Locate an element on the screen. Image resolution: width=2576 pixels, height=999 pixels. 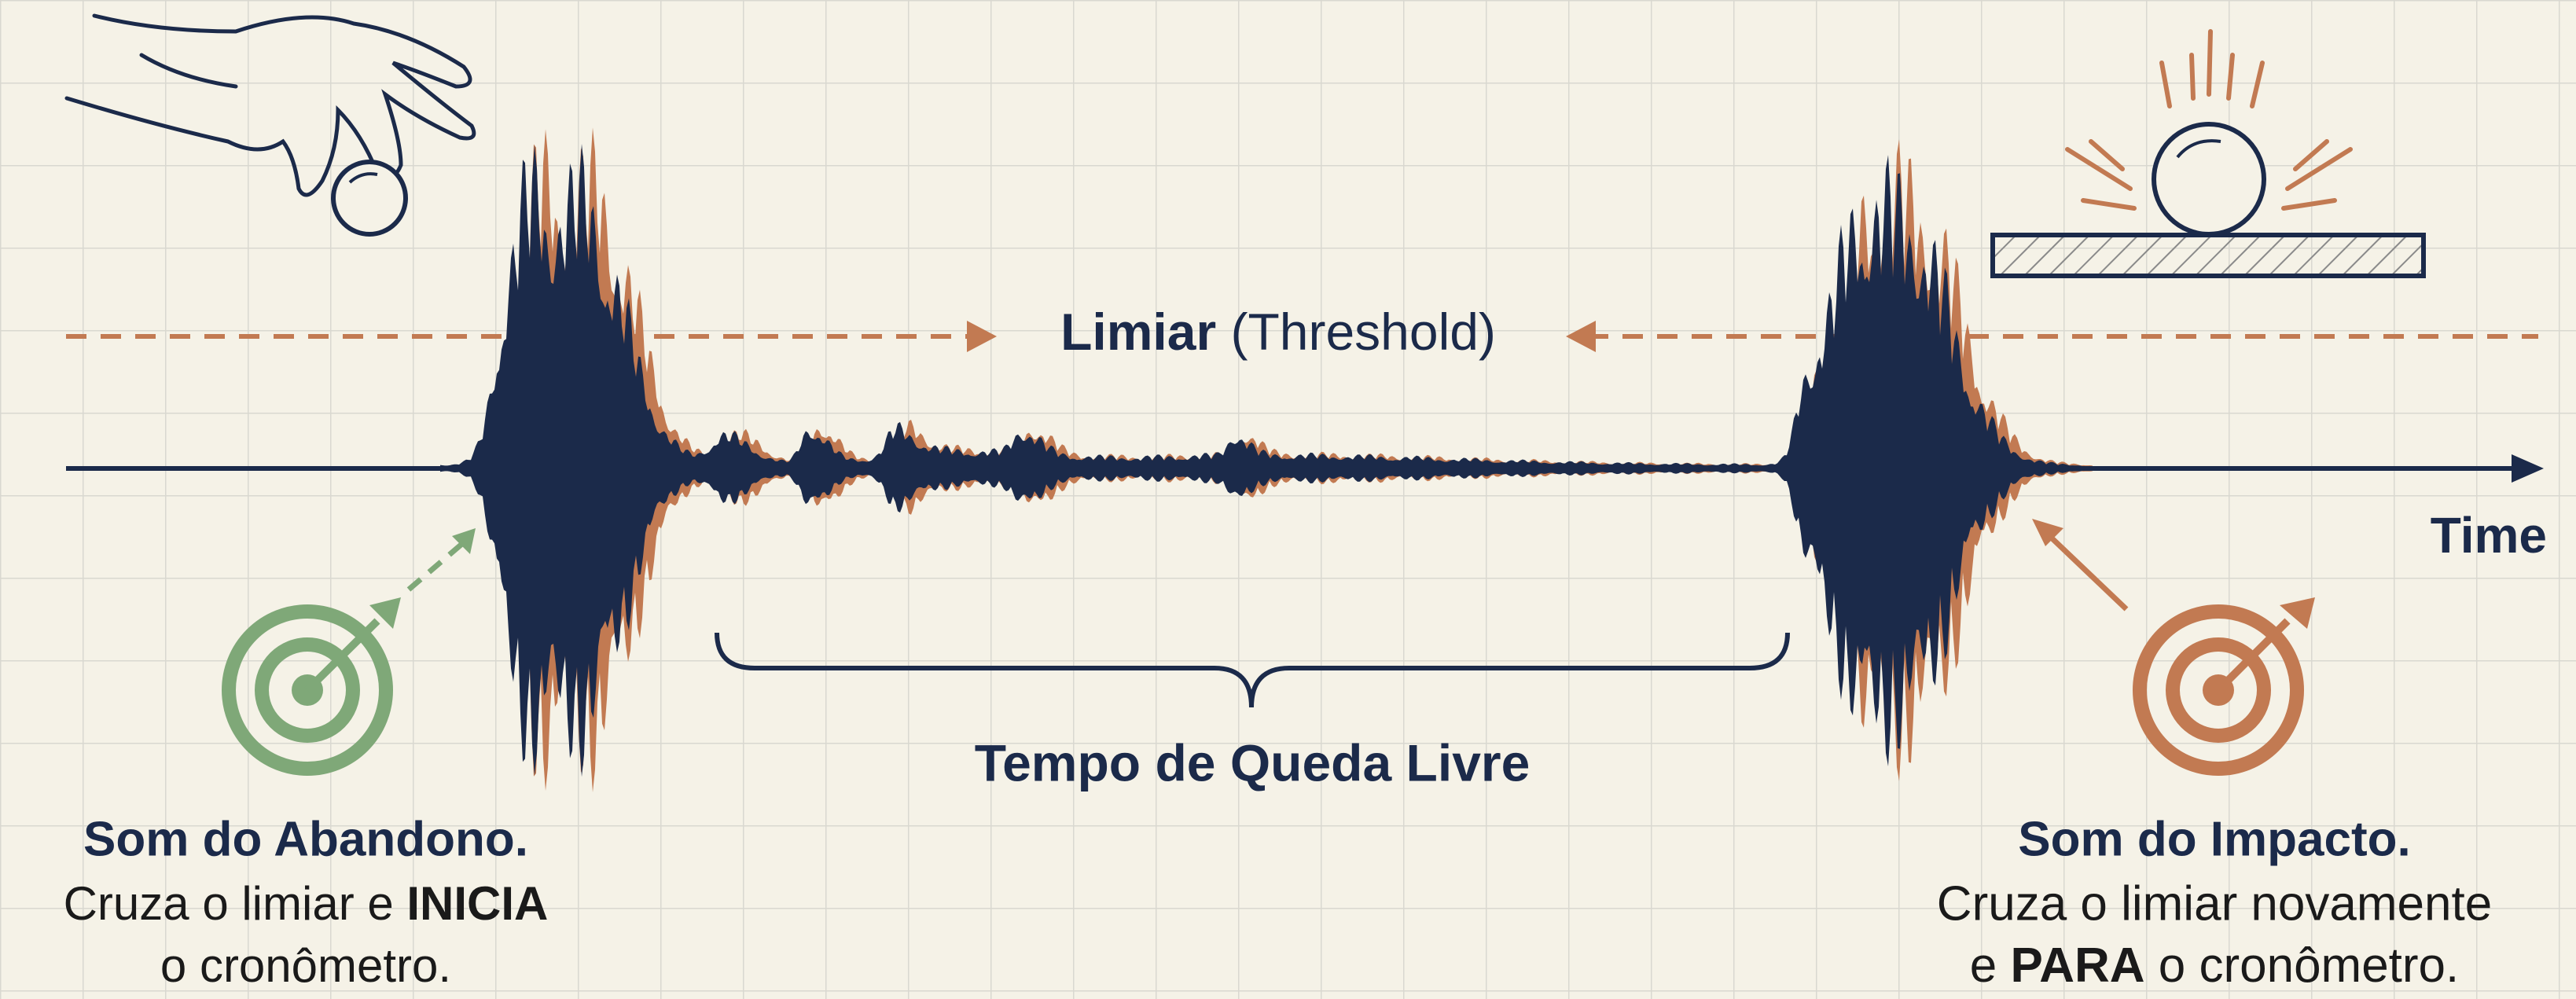
start-text: Cruza o limiar e is located at coordinates (229, 903).